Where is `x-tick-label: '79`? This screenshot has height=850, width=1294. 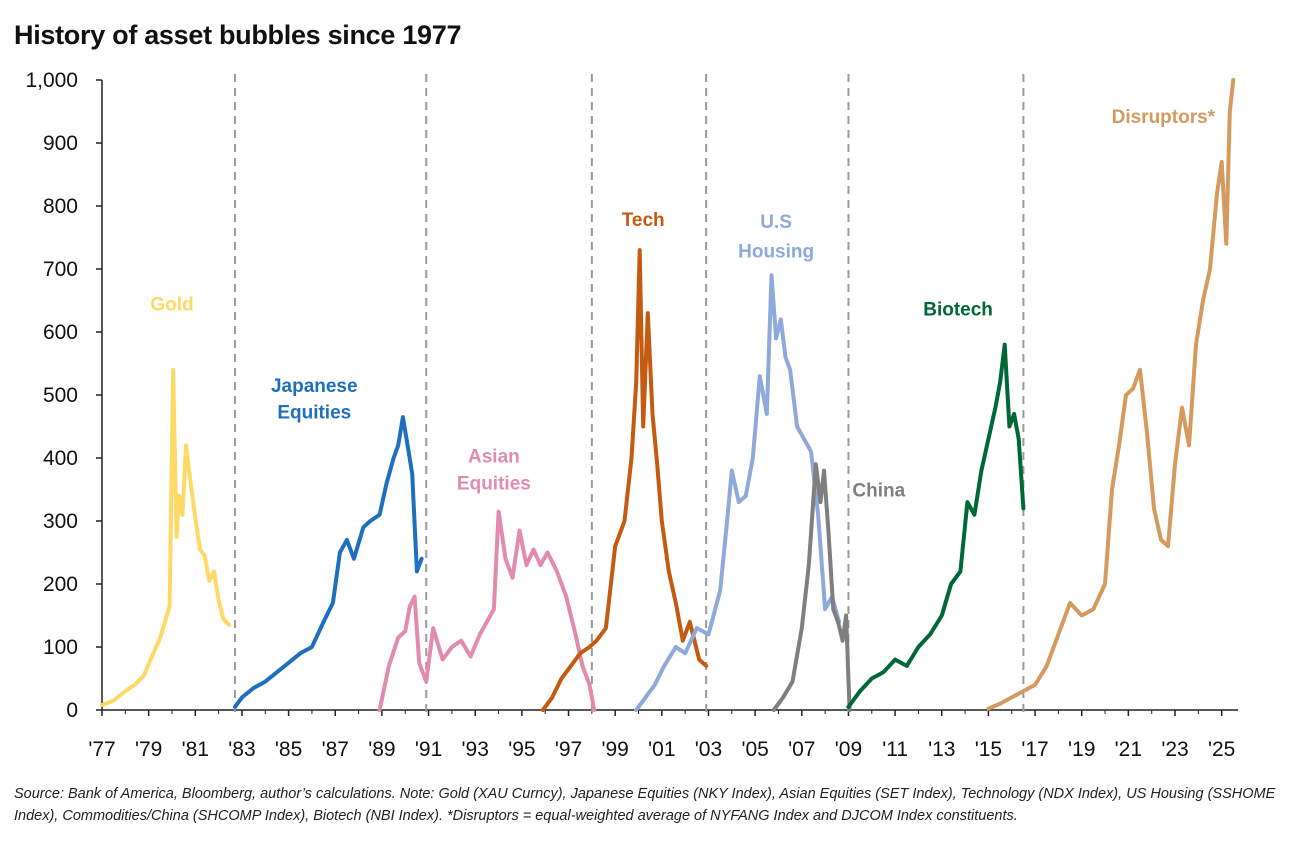
x-tick-label: '79 is located at coordinates (148, 749).